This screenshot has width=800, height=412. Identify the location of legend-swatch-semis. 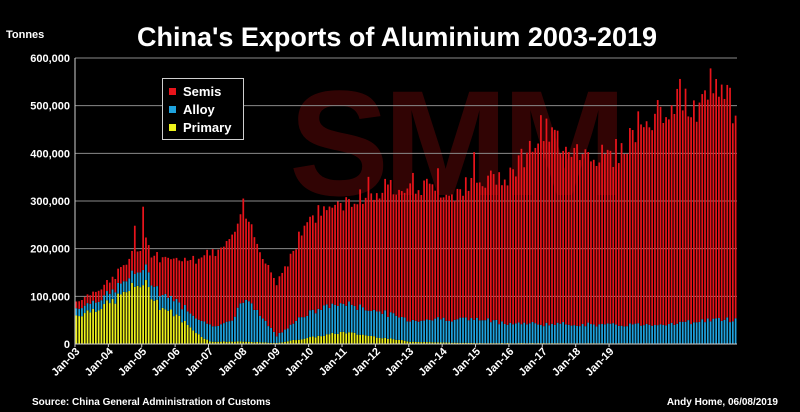
(172, 91).